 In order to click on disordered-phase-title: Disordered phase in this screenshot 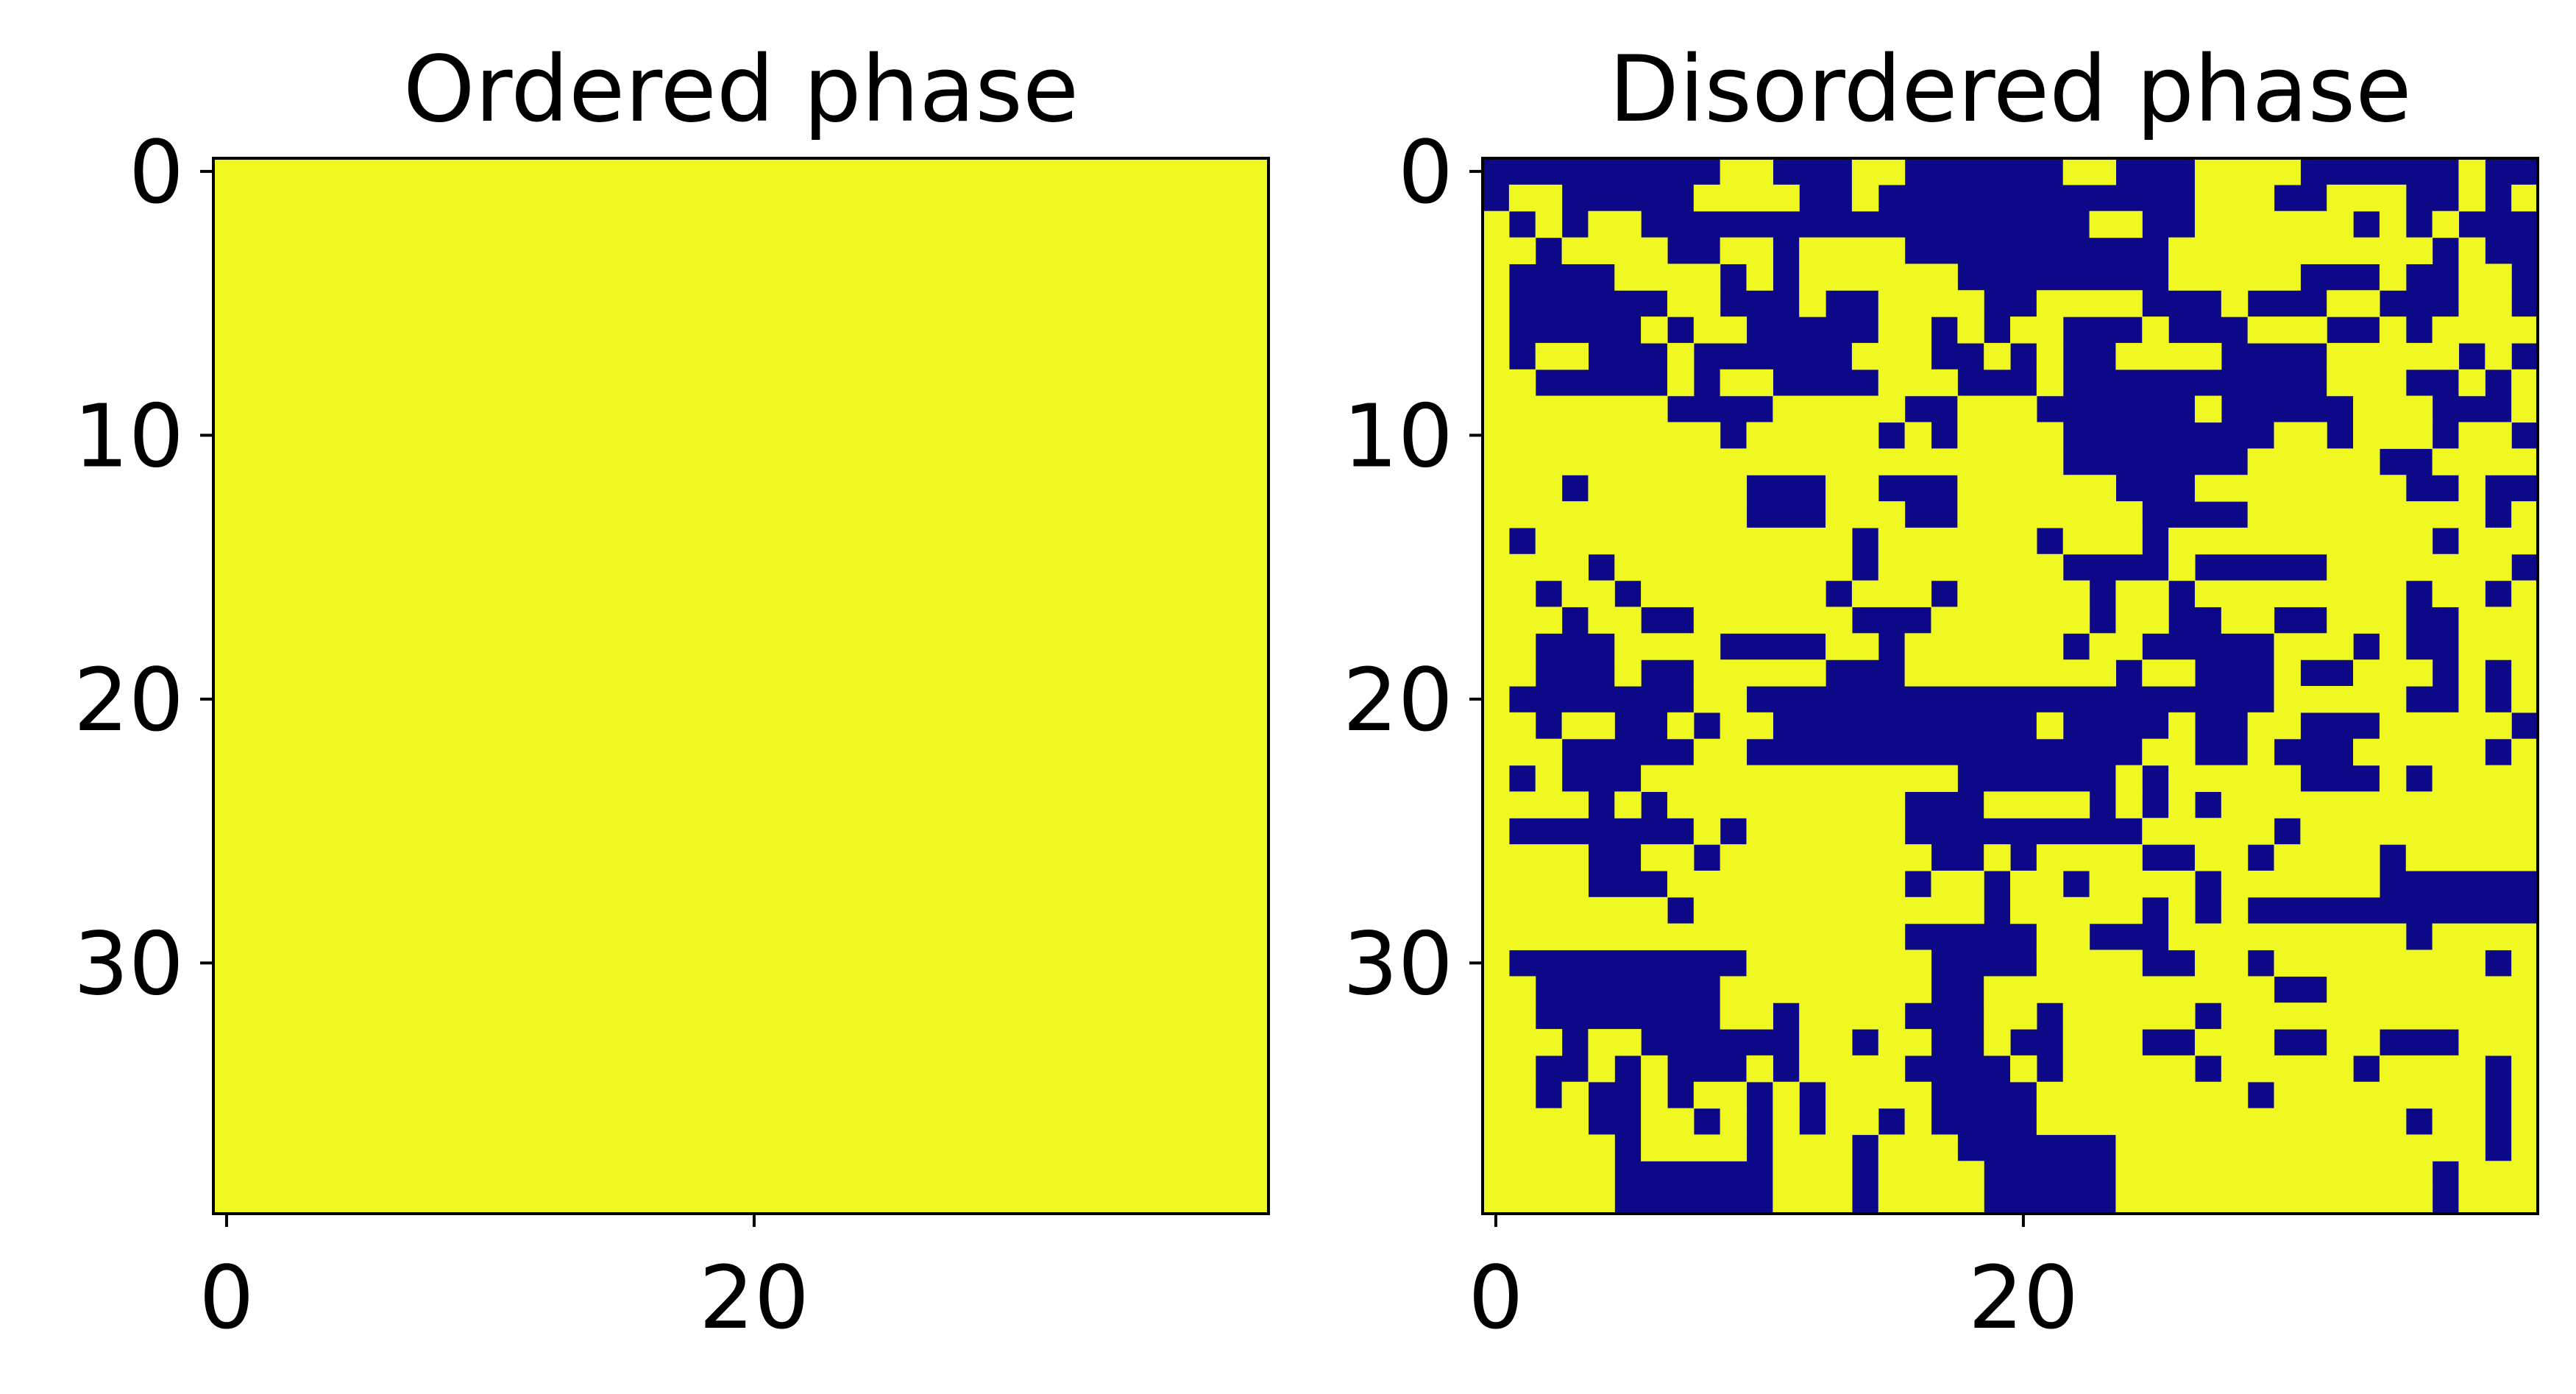, I will do `click(2009, 90)`.